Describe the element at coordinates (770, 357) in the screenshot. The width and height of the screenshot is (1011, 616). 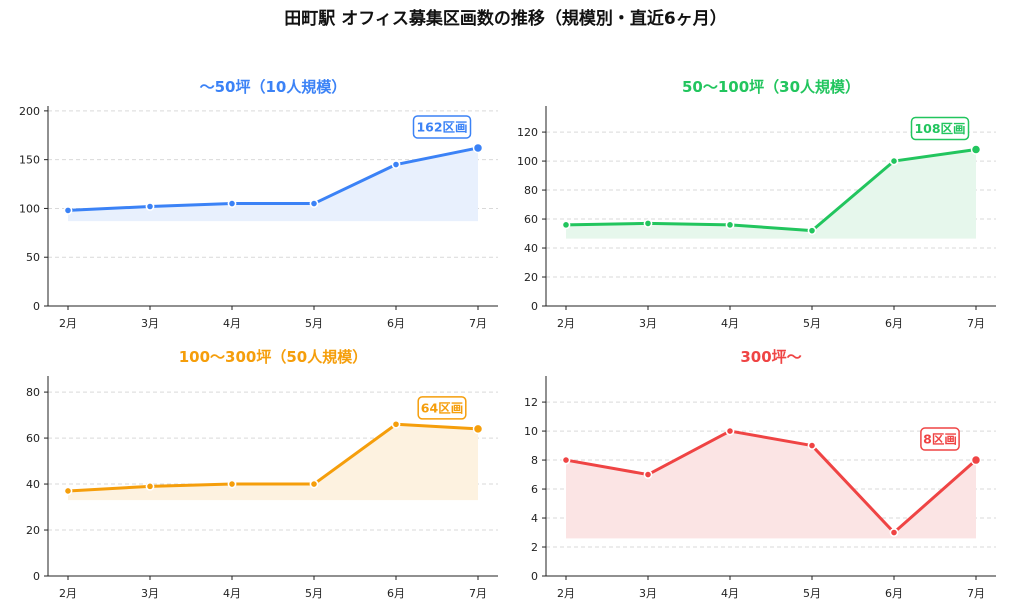
I see `panel-title: 300坪〜` at that location.